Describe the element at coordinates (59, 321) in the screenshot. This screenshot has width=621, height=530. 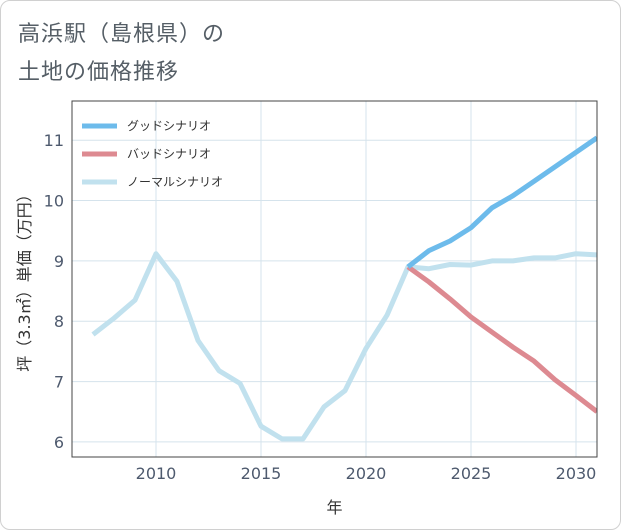
I see `y-tick-label: 8` at that location.